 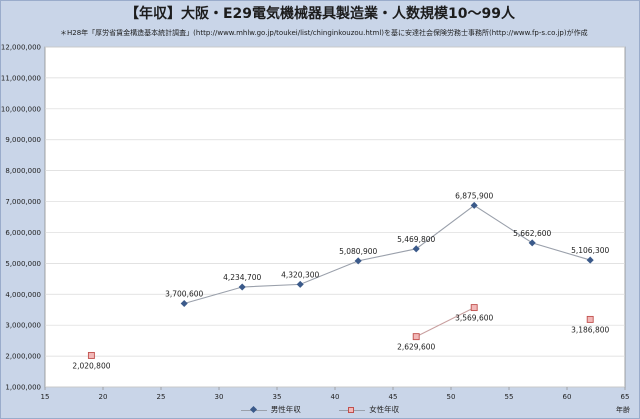 What do you see at coordinates (91, 365) in the screenshot?
I see `data-label-female: 2,020,800` at bounding box center [91, 365].